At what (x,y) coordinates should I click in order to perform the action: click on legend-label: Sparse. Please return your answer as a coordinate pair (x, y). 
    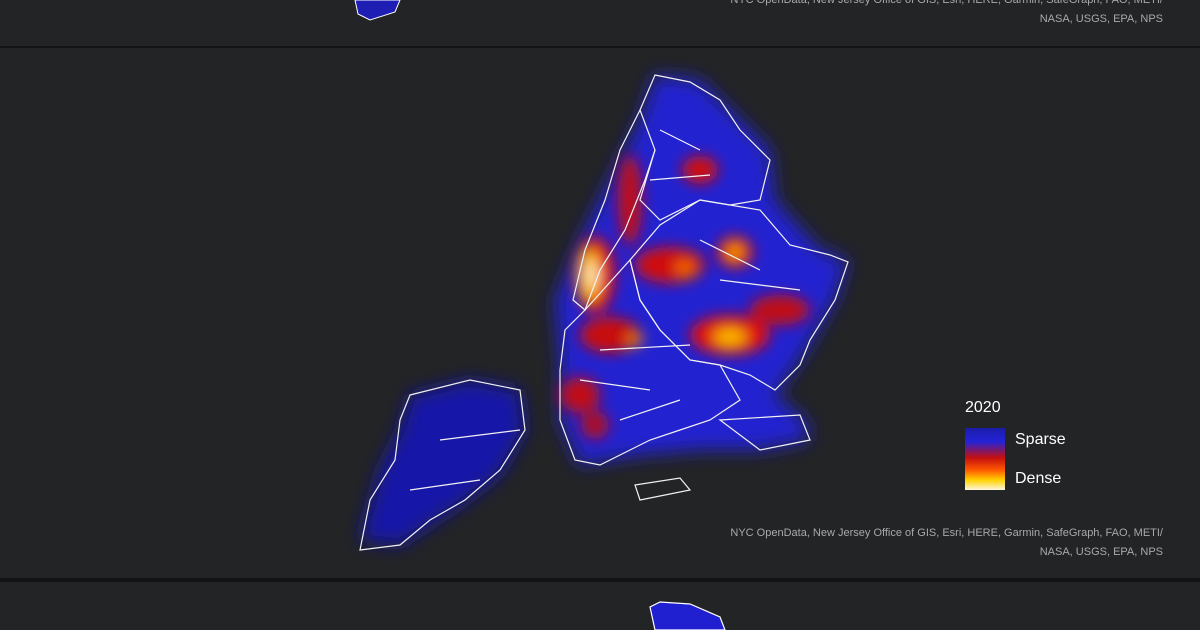
    Looking at the image, I should click on (1040, 439).